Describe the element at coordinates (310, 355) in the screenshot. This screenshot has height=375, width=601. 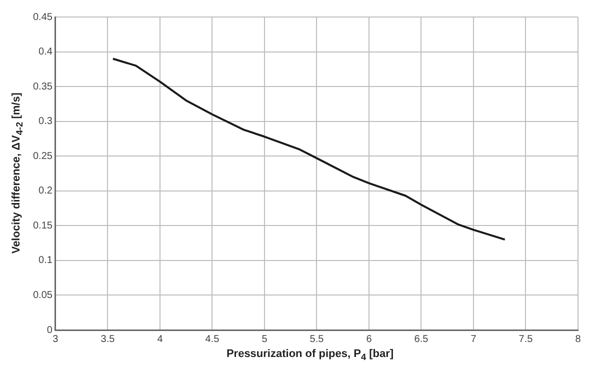
I see `x-axis-title: Pressurization of pipes, P$_{4}$ [bar]` at that location.